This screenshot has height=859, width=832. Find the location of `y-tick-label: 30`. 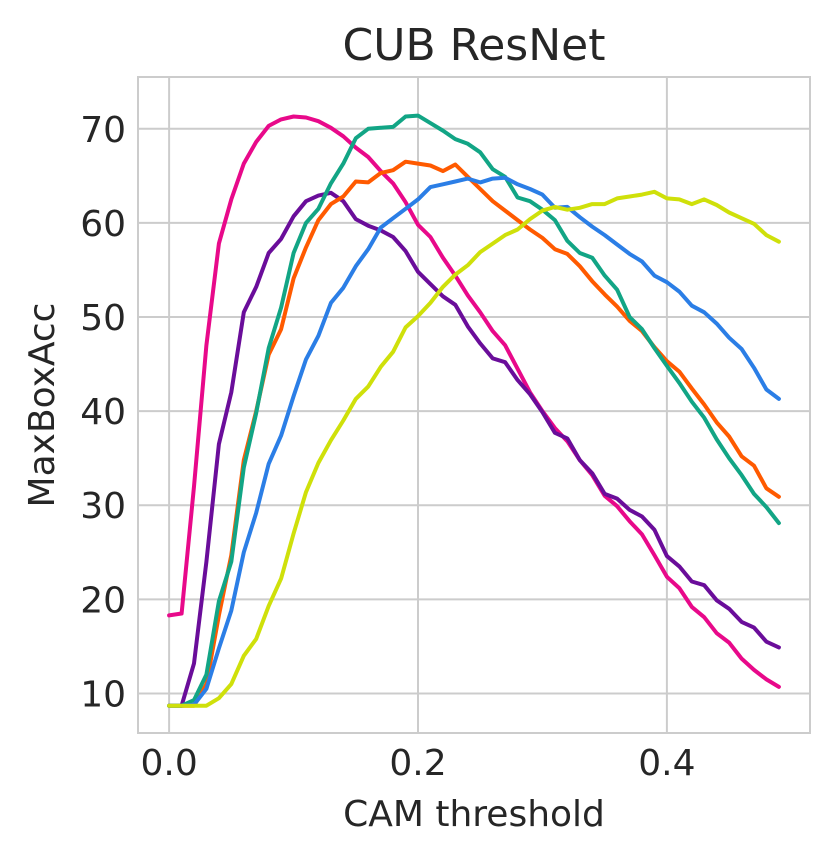

y-tick-label: 30 is located at coordinates (103, 506).